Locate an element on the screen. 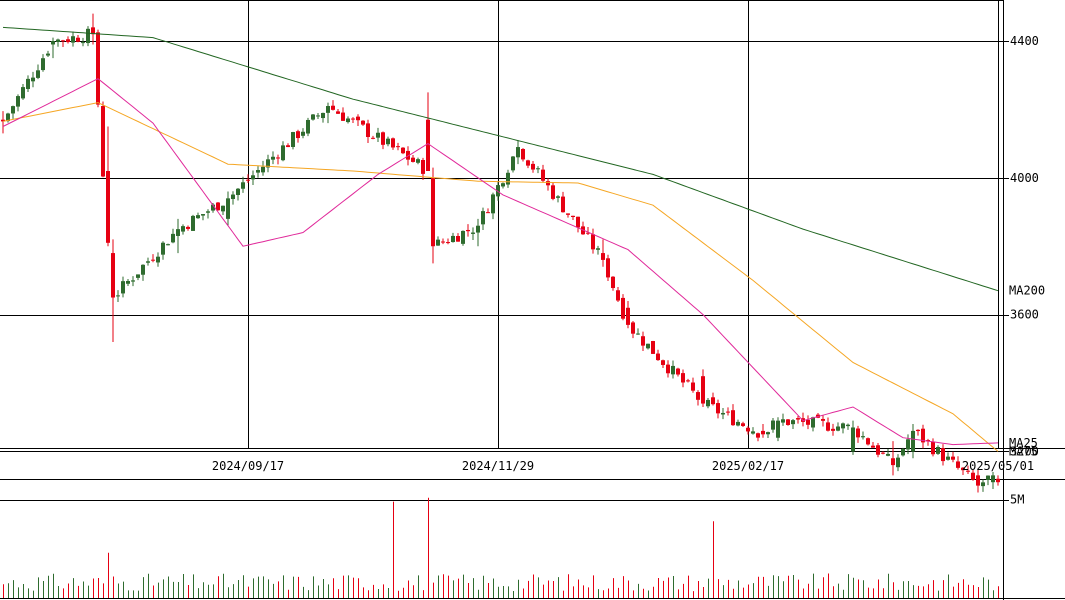 Image resolution: width=1065 pixels, height=600 pixels. ma75-label: MA75 is located at coordinates (1023, 451).